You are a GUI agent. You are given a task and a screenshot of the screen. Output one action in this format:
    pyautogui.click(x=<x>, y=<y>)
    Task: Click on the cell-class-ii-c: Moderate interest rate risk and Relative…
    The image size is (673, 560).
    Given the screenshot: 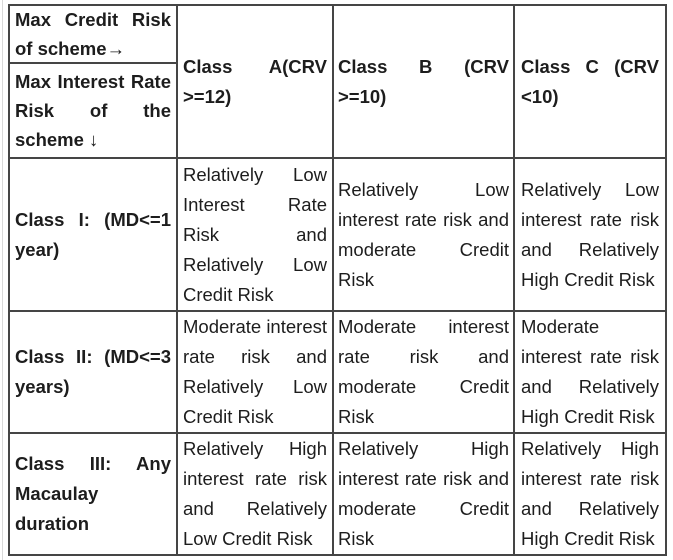 What is the action you would take?
    pyautogui.click(x=590, y=372)
    